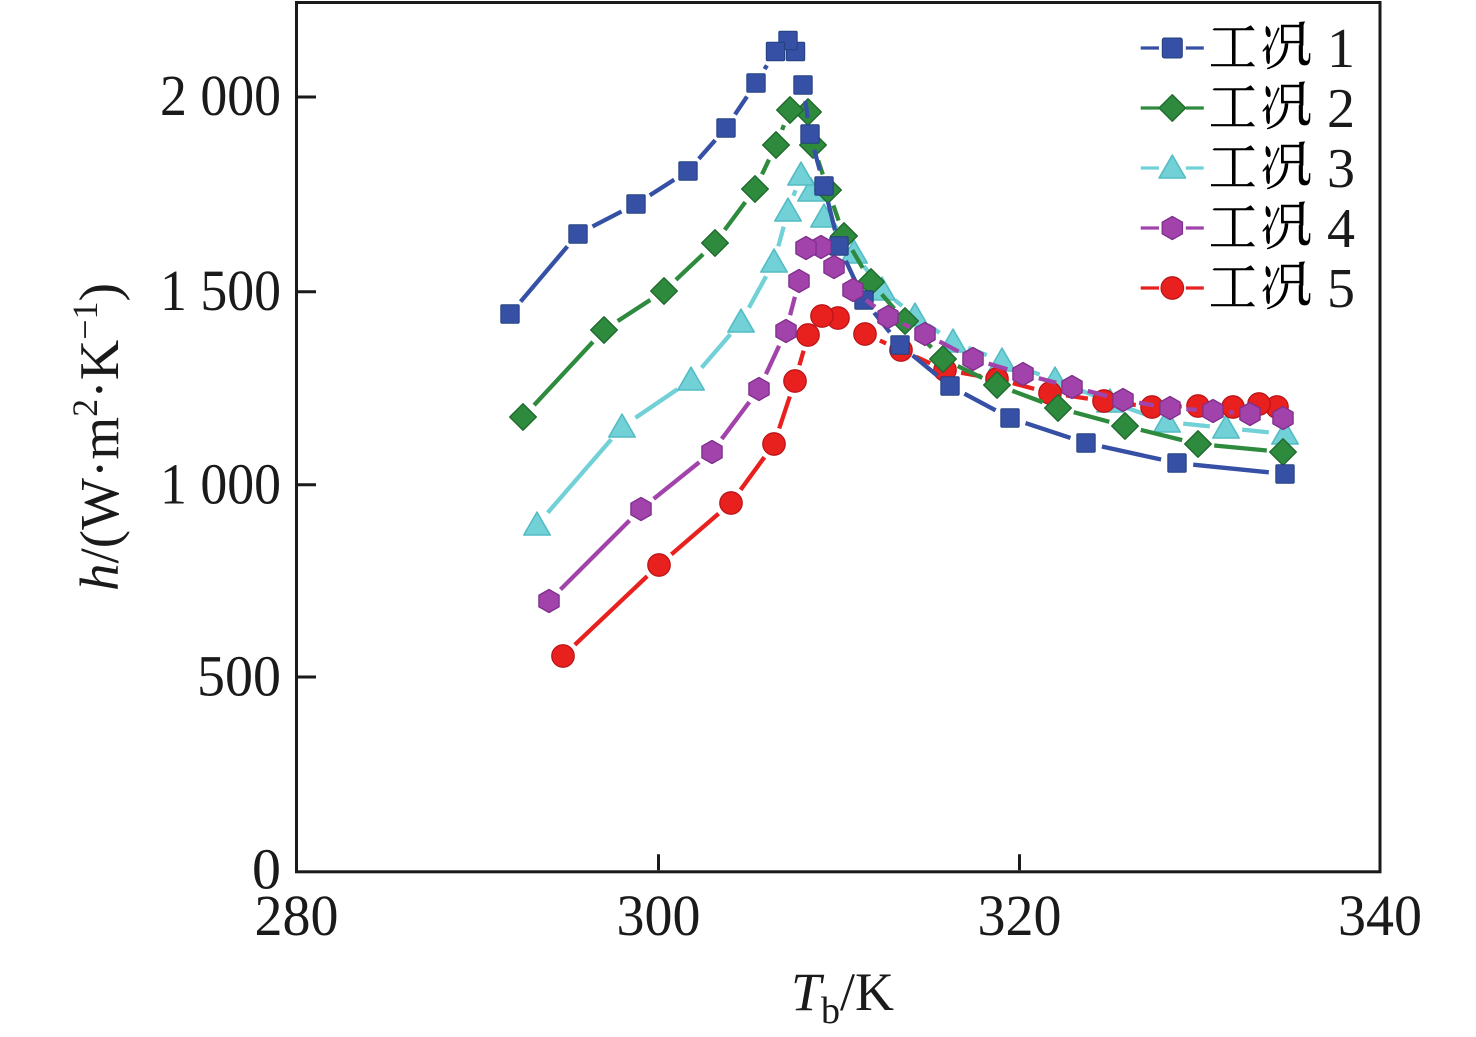 The width and height of the screenshot is (1476, 1037). I want to click on svg-text: 340, so click(1380, 915).